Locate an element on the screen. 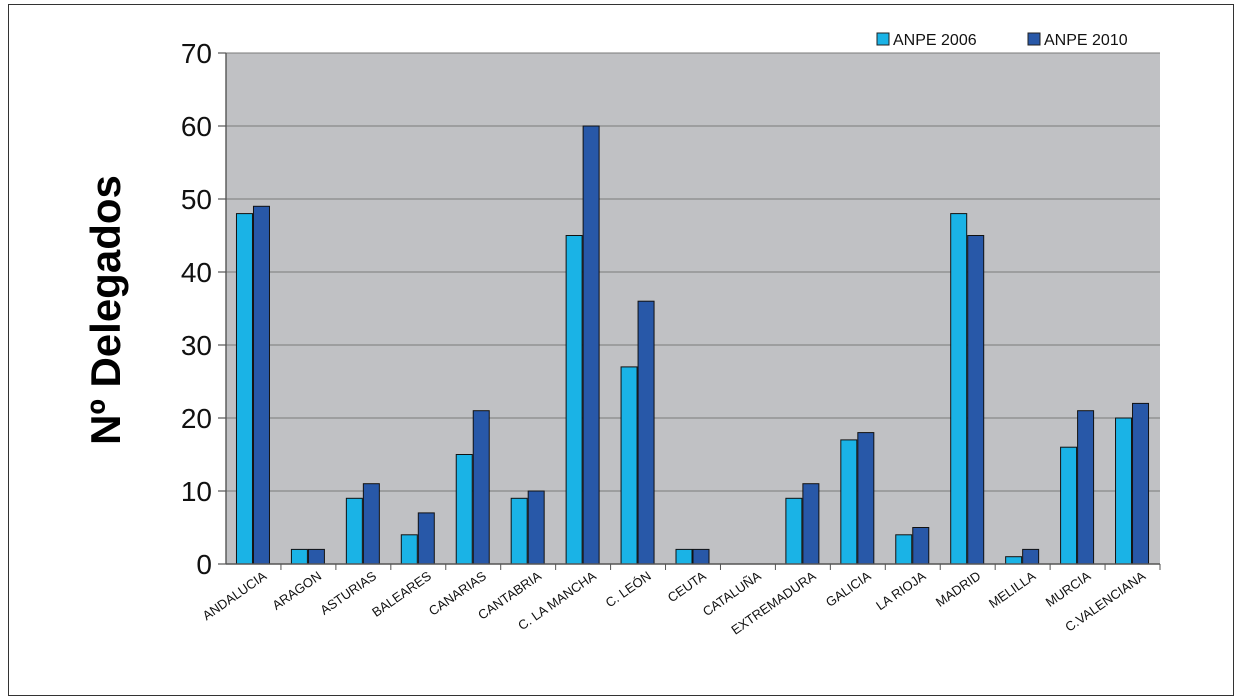  x-tick-label: MADRID is located at coordinates (958, 589).